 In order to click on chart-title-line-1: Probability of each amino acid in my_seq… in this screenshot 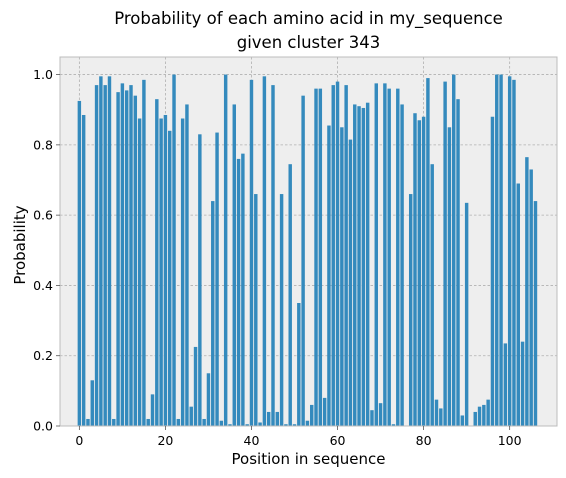, I will do `click(308, 19)`.